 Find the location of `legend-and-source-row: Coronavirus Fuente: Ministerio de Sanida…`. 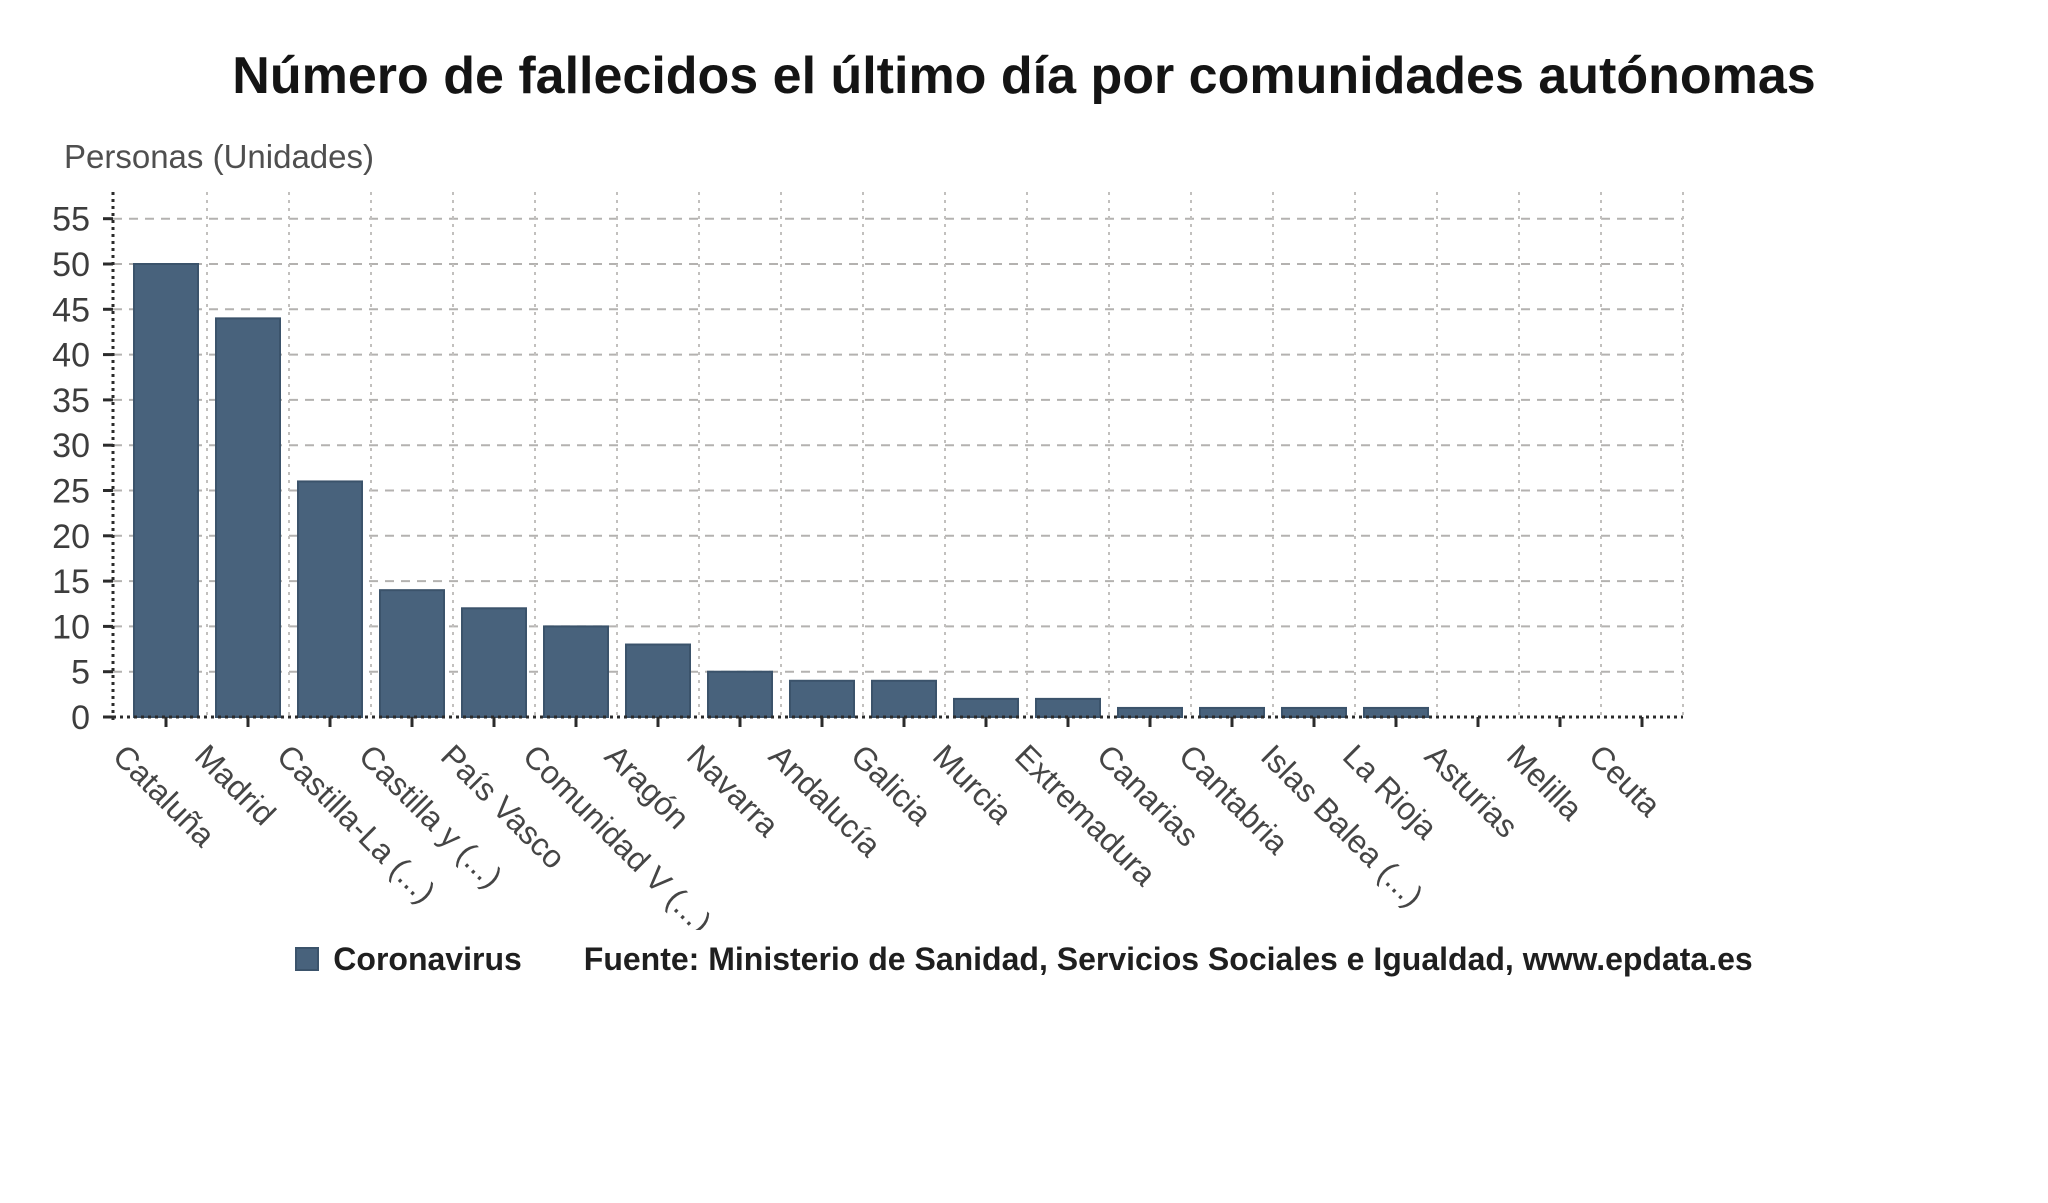

legend-and-source-row: Coronavirus Fuente: Ministerio de Sanida… is located at coordinates (1024, 959).